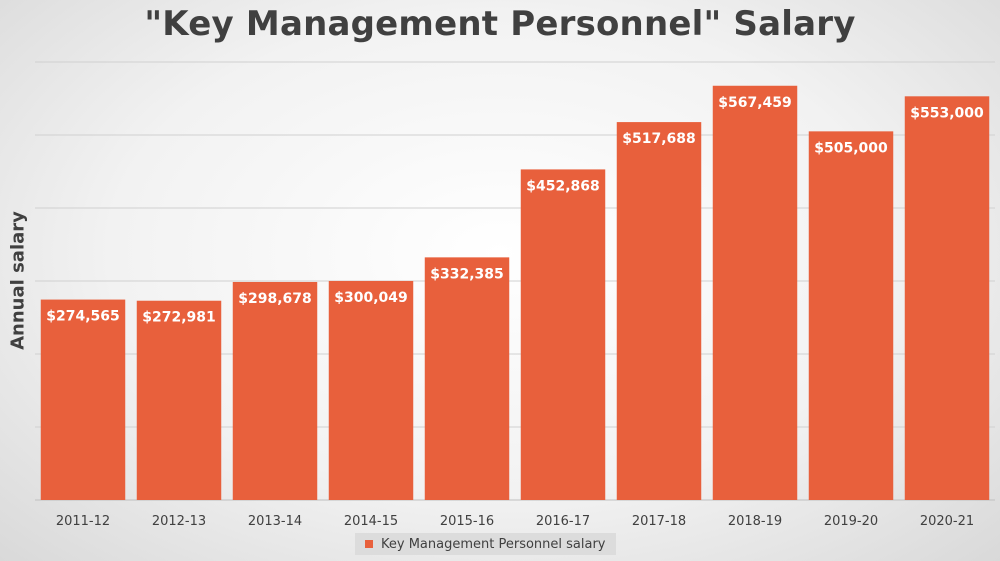 The image size is (1000, 561). What do you see at coordinates (83, 317) in the screenshot?
I see `data-label: $274,565` at bounding box center [83, 317].